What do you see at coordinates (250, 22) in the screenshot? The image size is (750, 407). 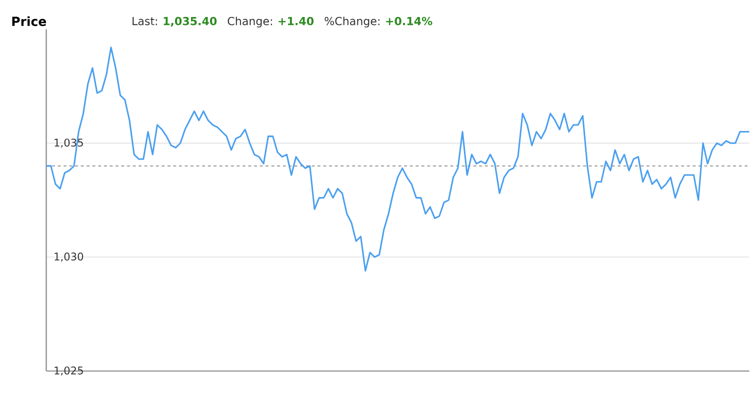 I see `text: Change:` at bounding box center [250, 22].